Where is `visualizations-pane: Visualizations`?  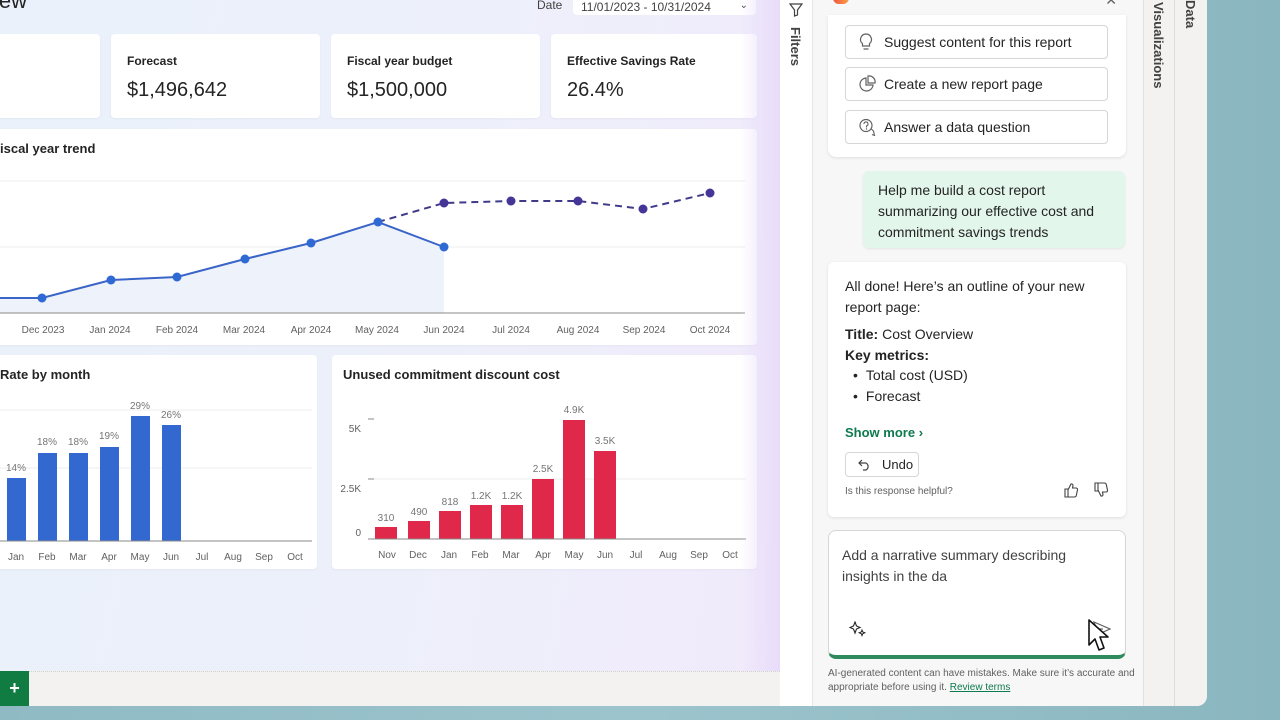
visualizations-pane: Visualizations is located at coordinates (1159, 353).